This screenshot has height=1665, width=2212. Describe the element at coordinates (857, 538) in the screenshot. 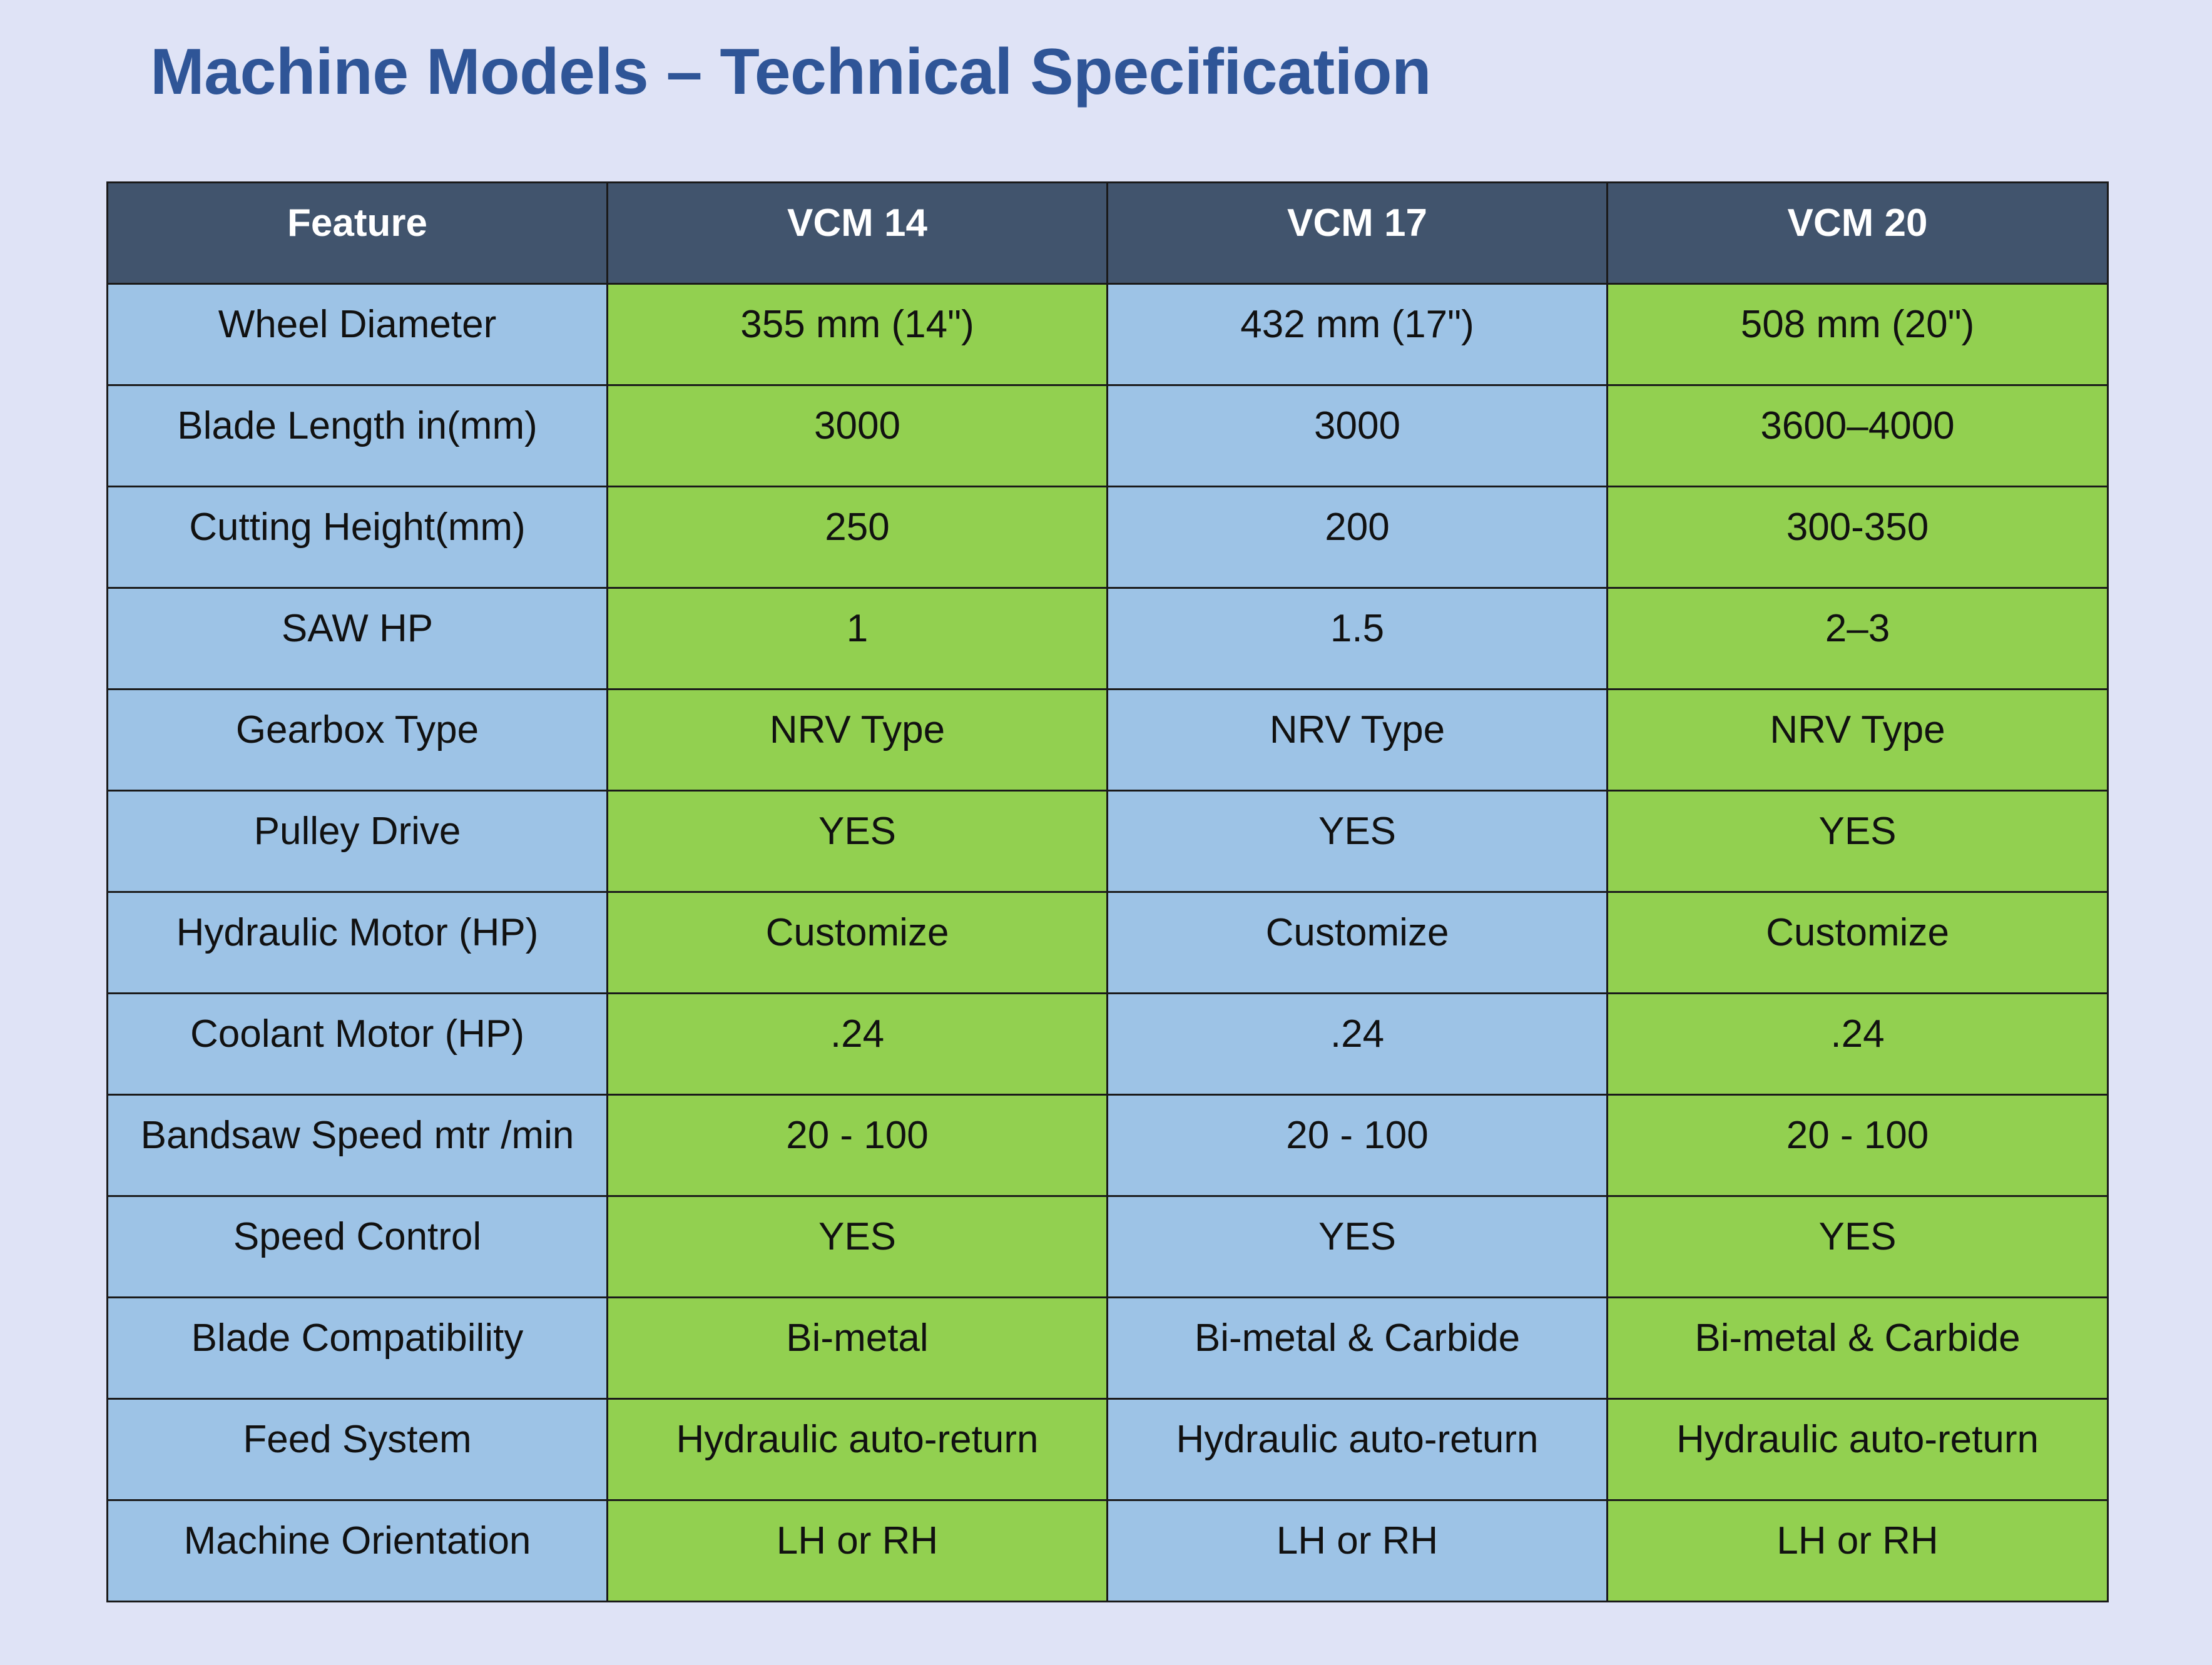

I see `vcm-14-cell: 250` at that location.